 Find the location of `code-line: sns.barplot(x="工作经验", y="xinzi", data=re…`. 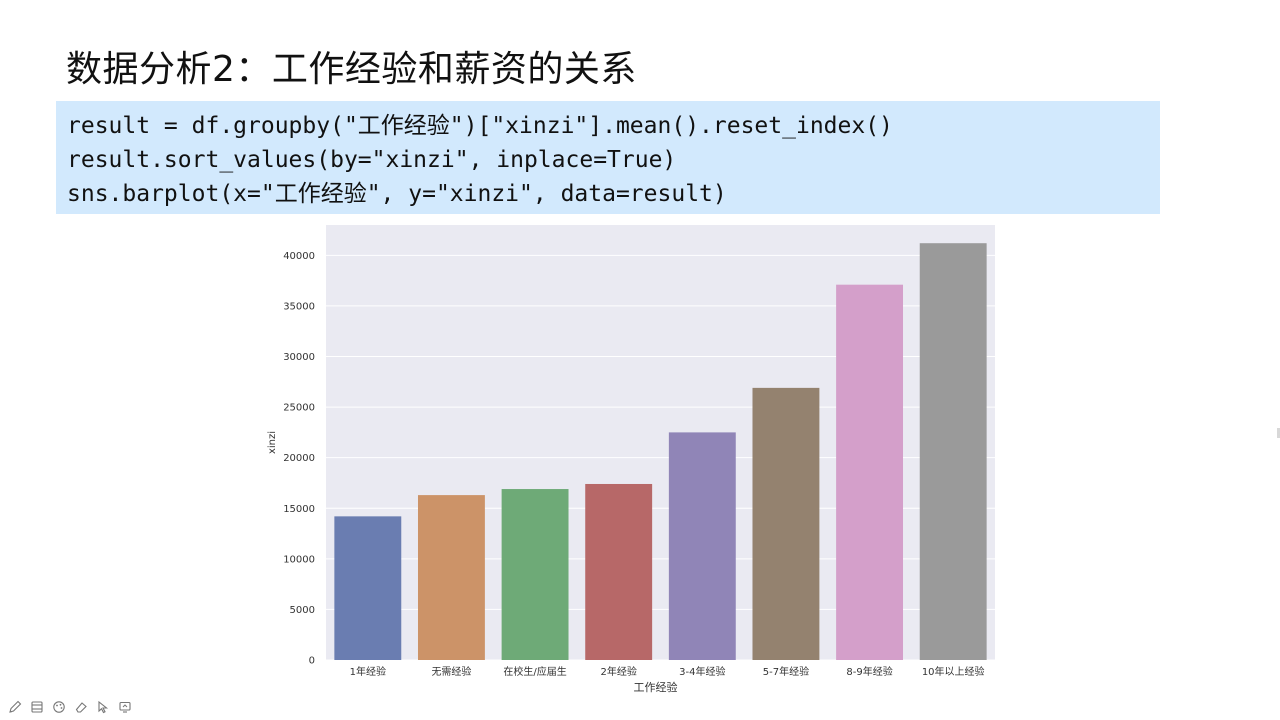

code-line: sns.barplot(x="工作经验", y="xinzi", data=re… is located at coordinates (397, 194).